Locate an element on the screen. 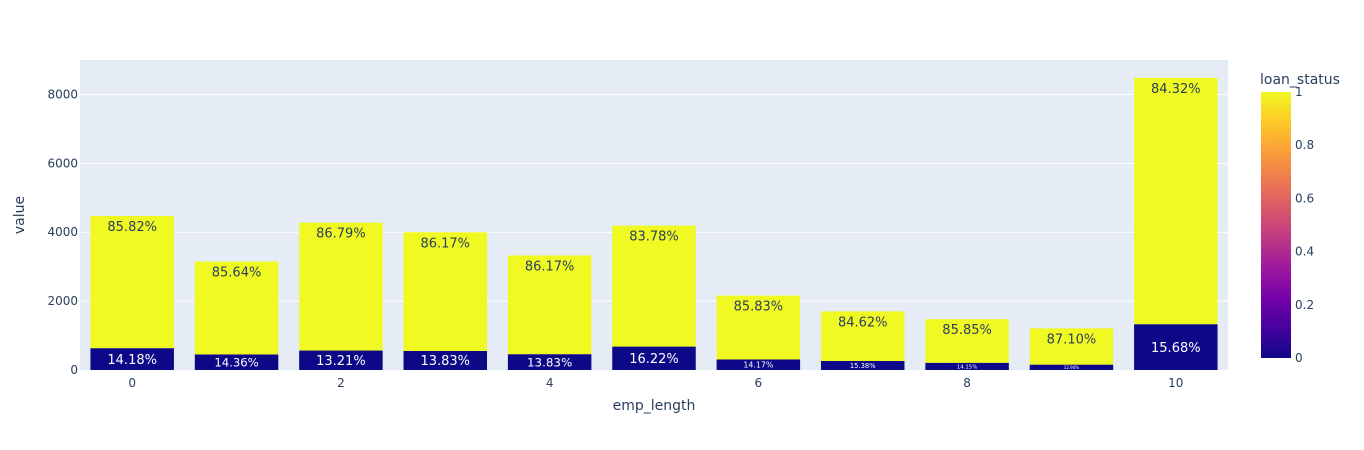 This screenshot has width=1364, height=450. colorbar-tick-label: 0.2 is located at coordinates (1304, 305).